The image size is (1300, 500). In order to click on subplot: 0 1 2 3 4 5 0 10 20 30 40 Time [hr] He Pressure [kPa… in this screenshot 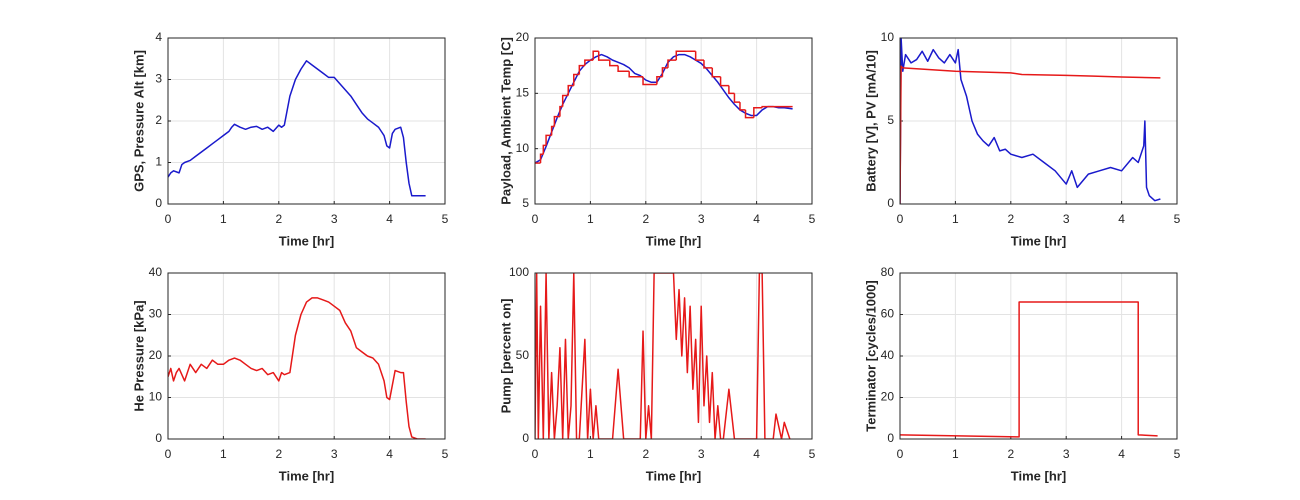, I will do `click(289, 374)`.